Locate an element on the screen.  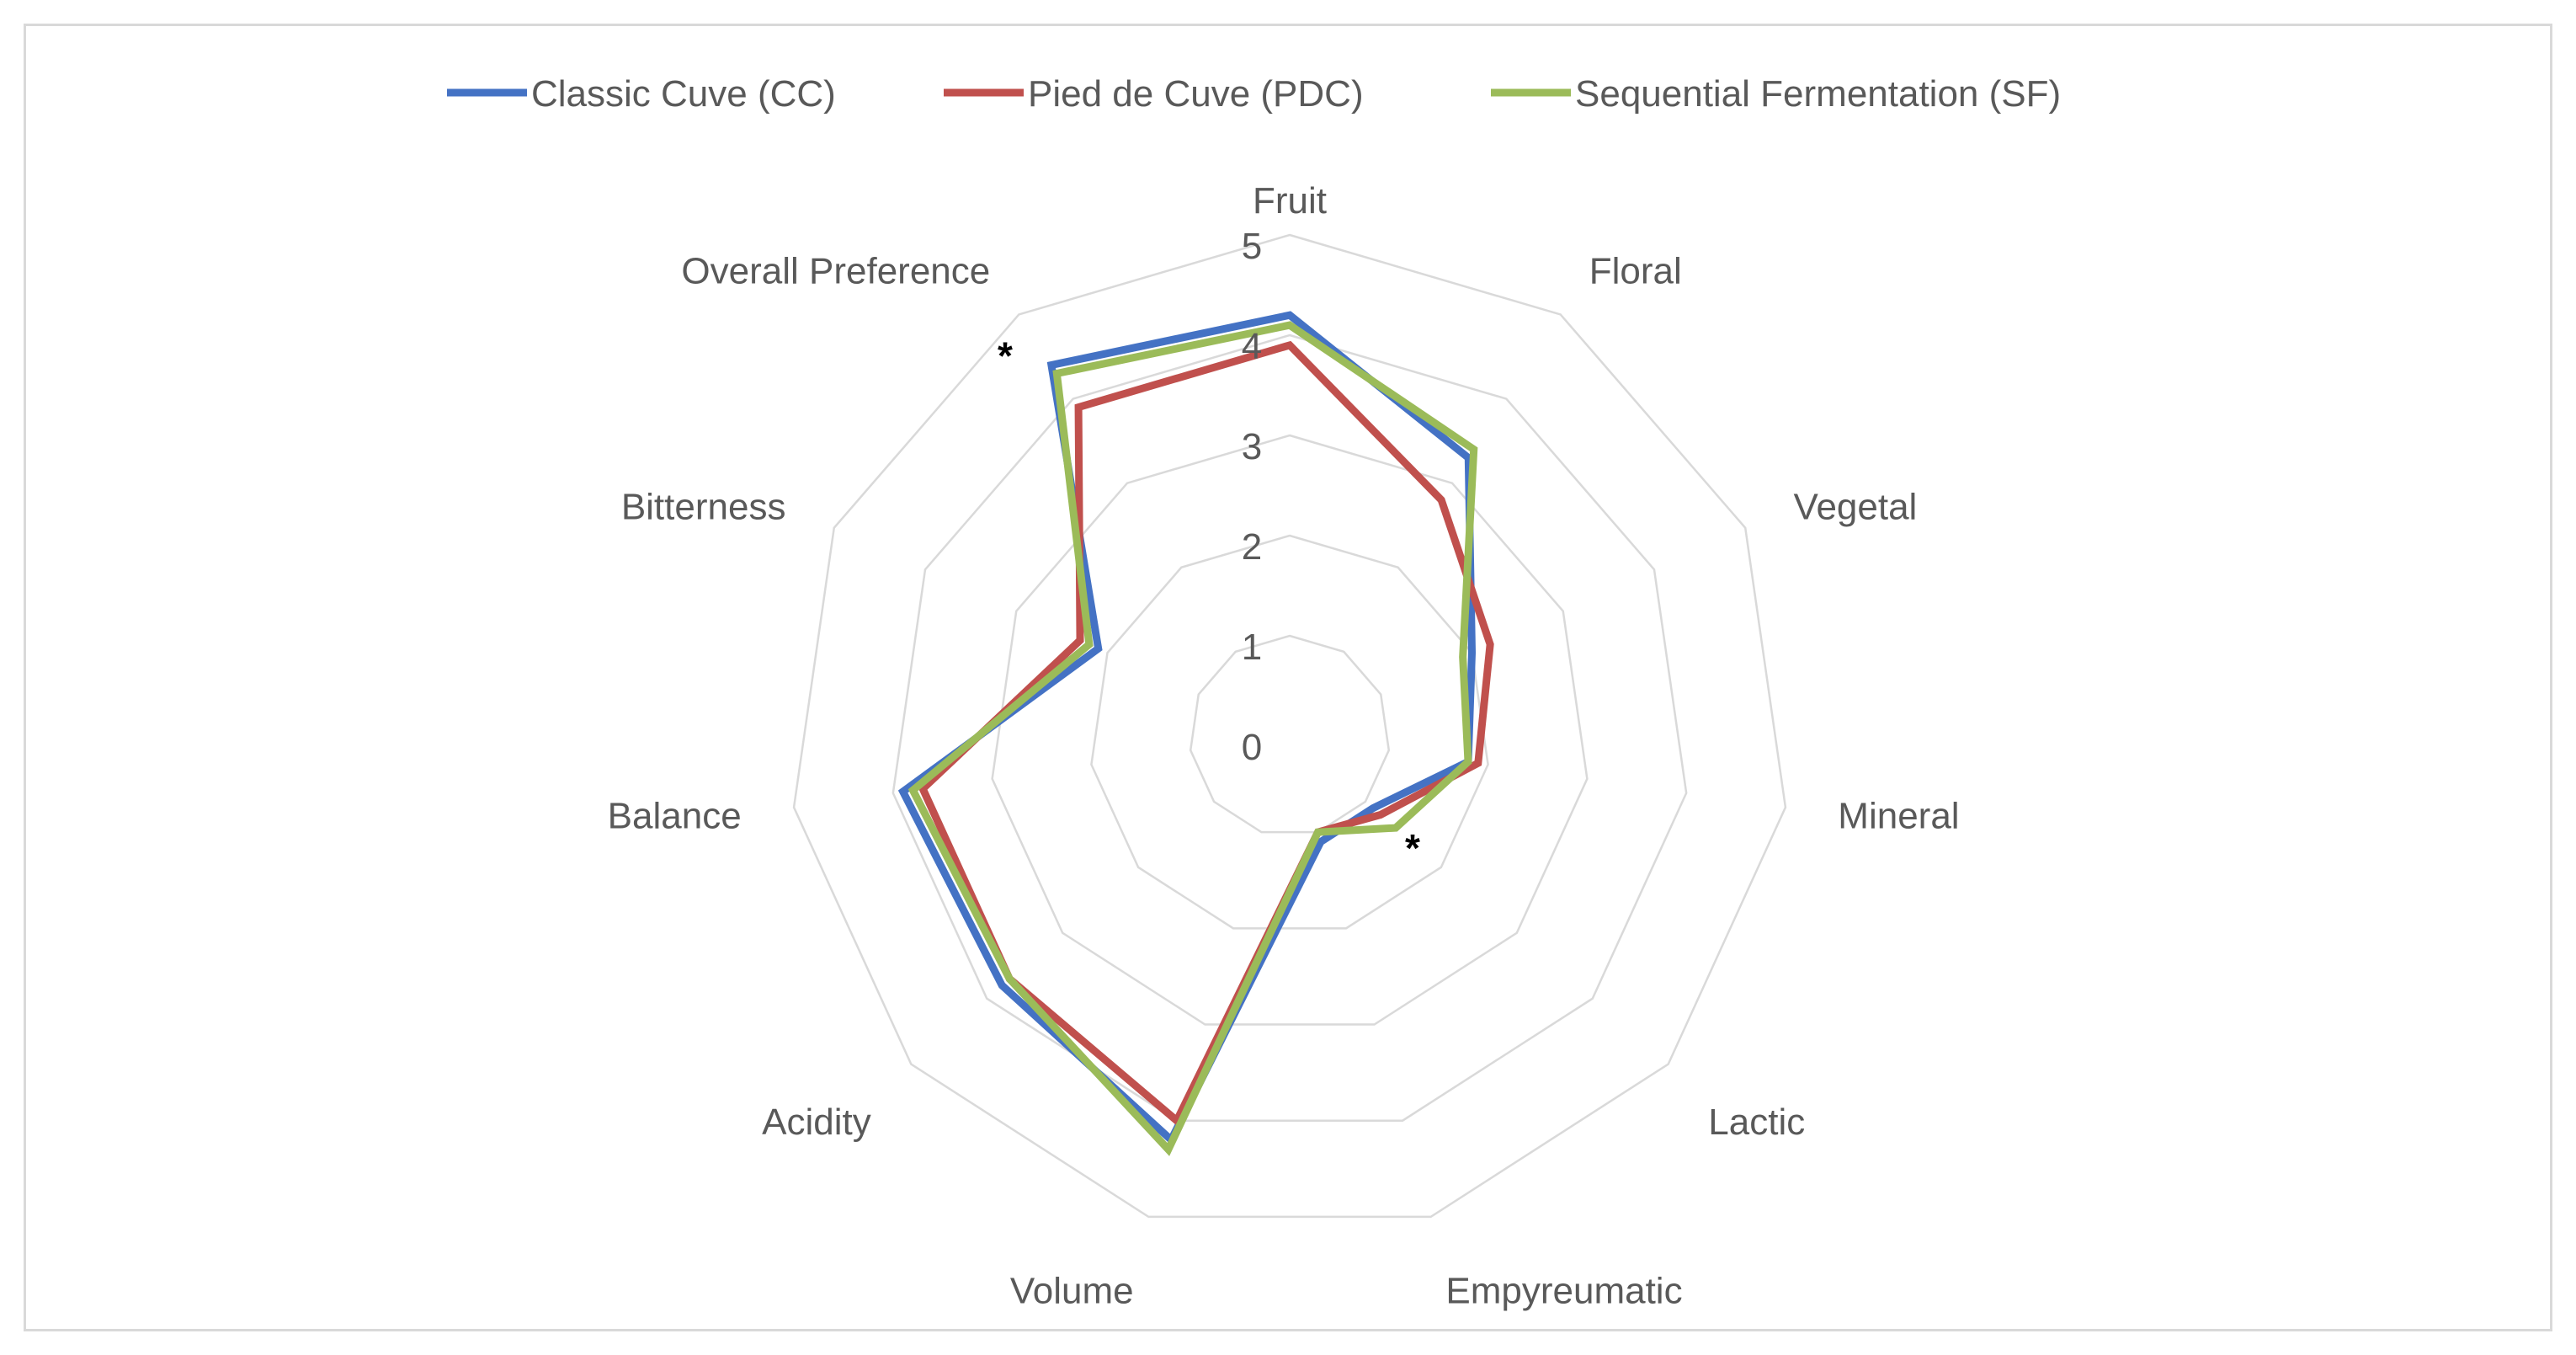
category-label-11: Overall Preference is located at coordinates (836, 270).